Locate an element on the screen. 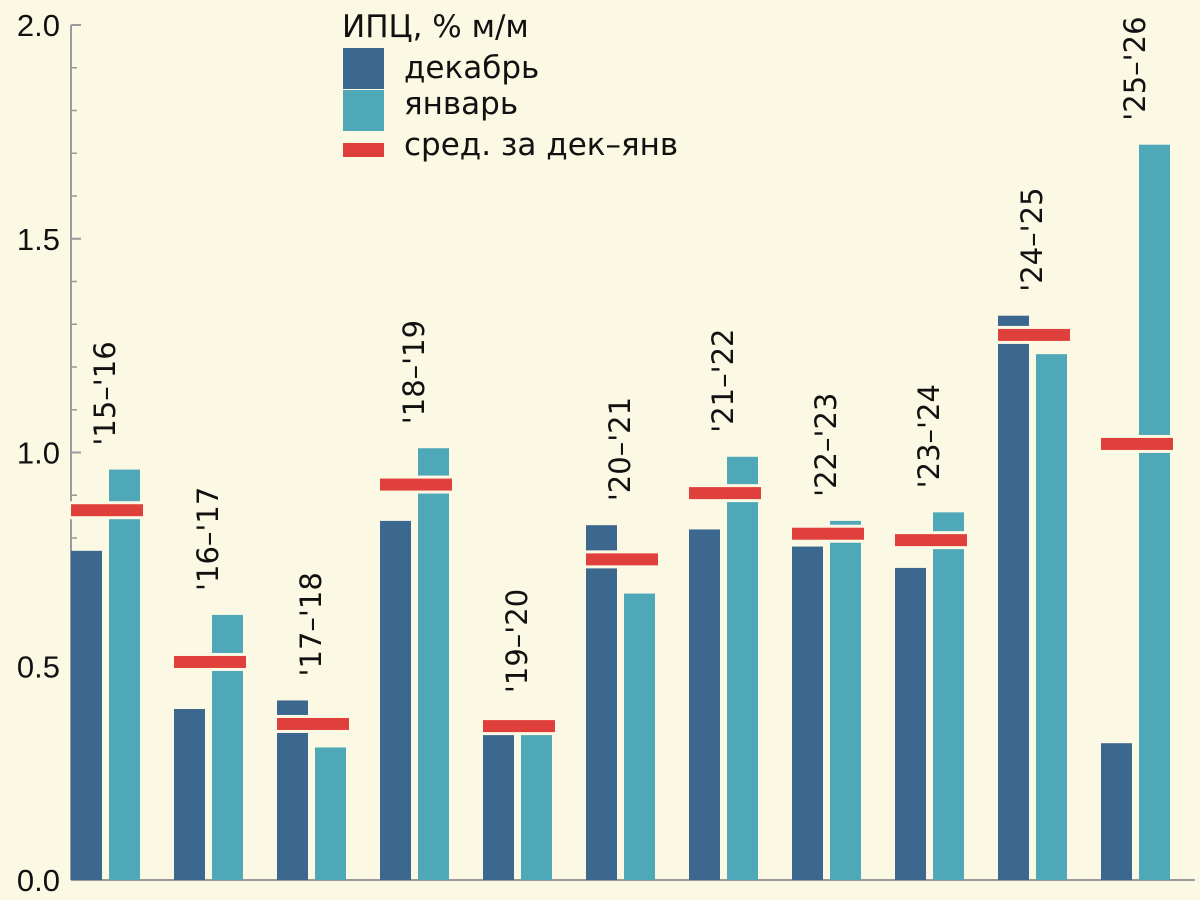 The height and width of the screenshot is (900, 1200). period-label: '17–'18 is located at coordinates (311, 624).